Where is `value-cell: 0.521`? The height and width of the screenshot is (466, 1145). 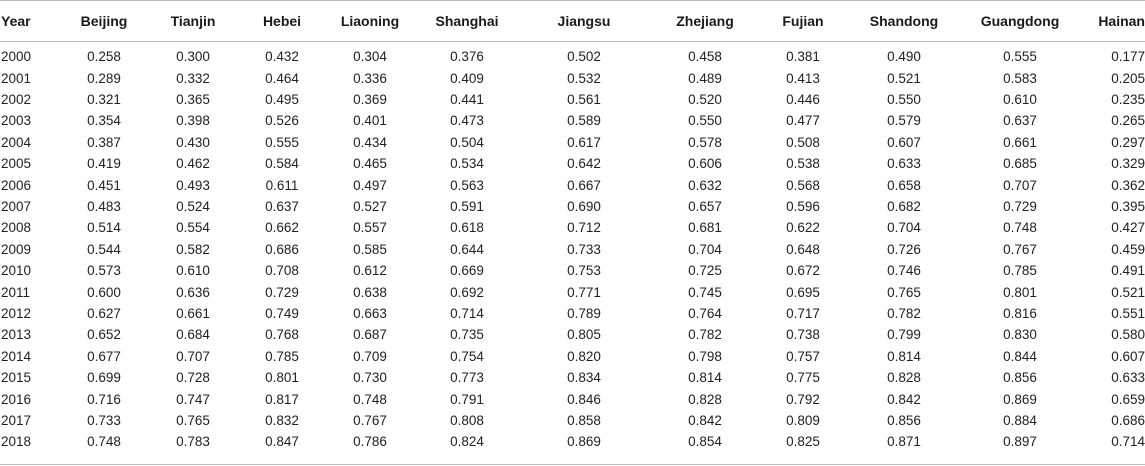 value-cell: 0.521 is located at coordinates (904, 78).